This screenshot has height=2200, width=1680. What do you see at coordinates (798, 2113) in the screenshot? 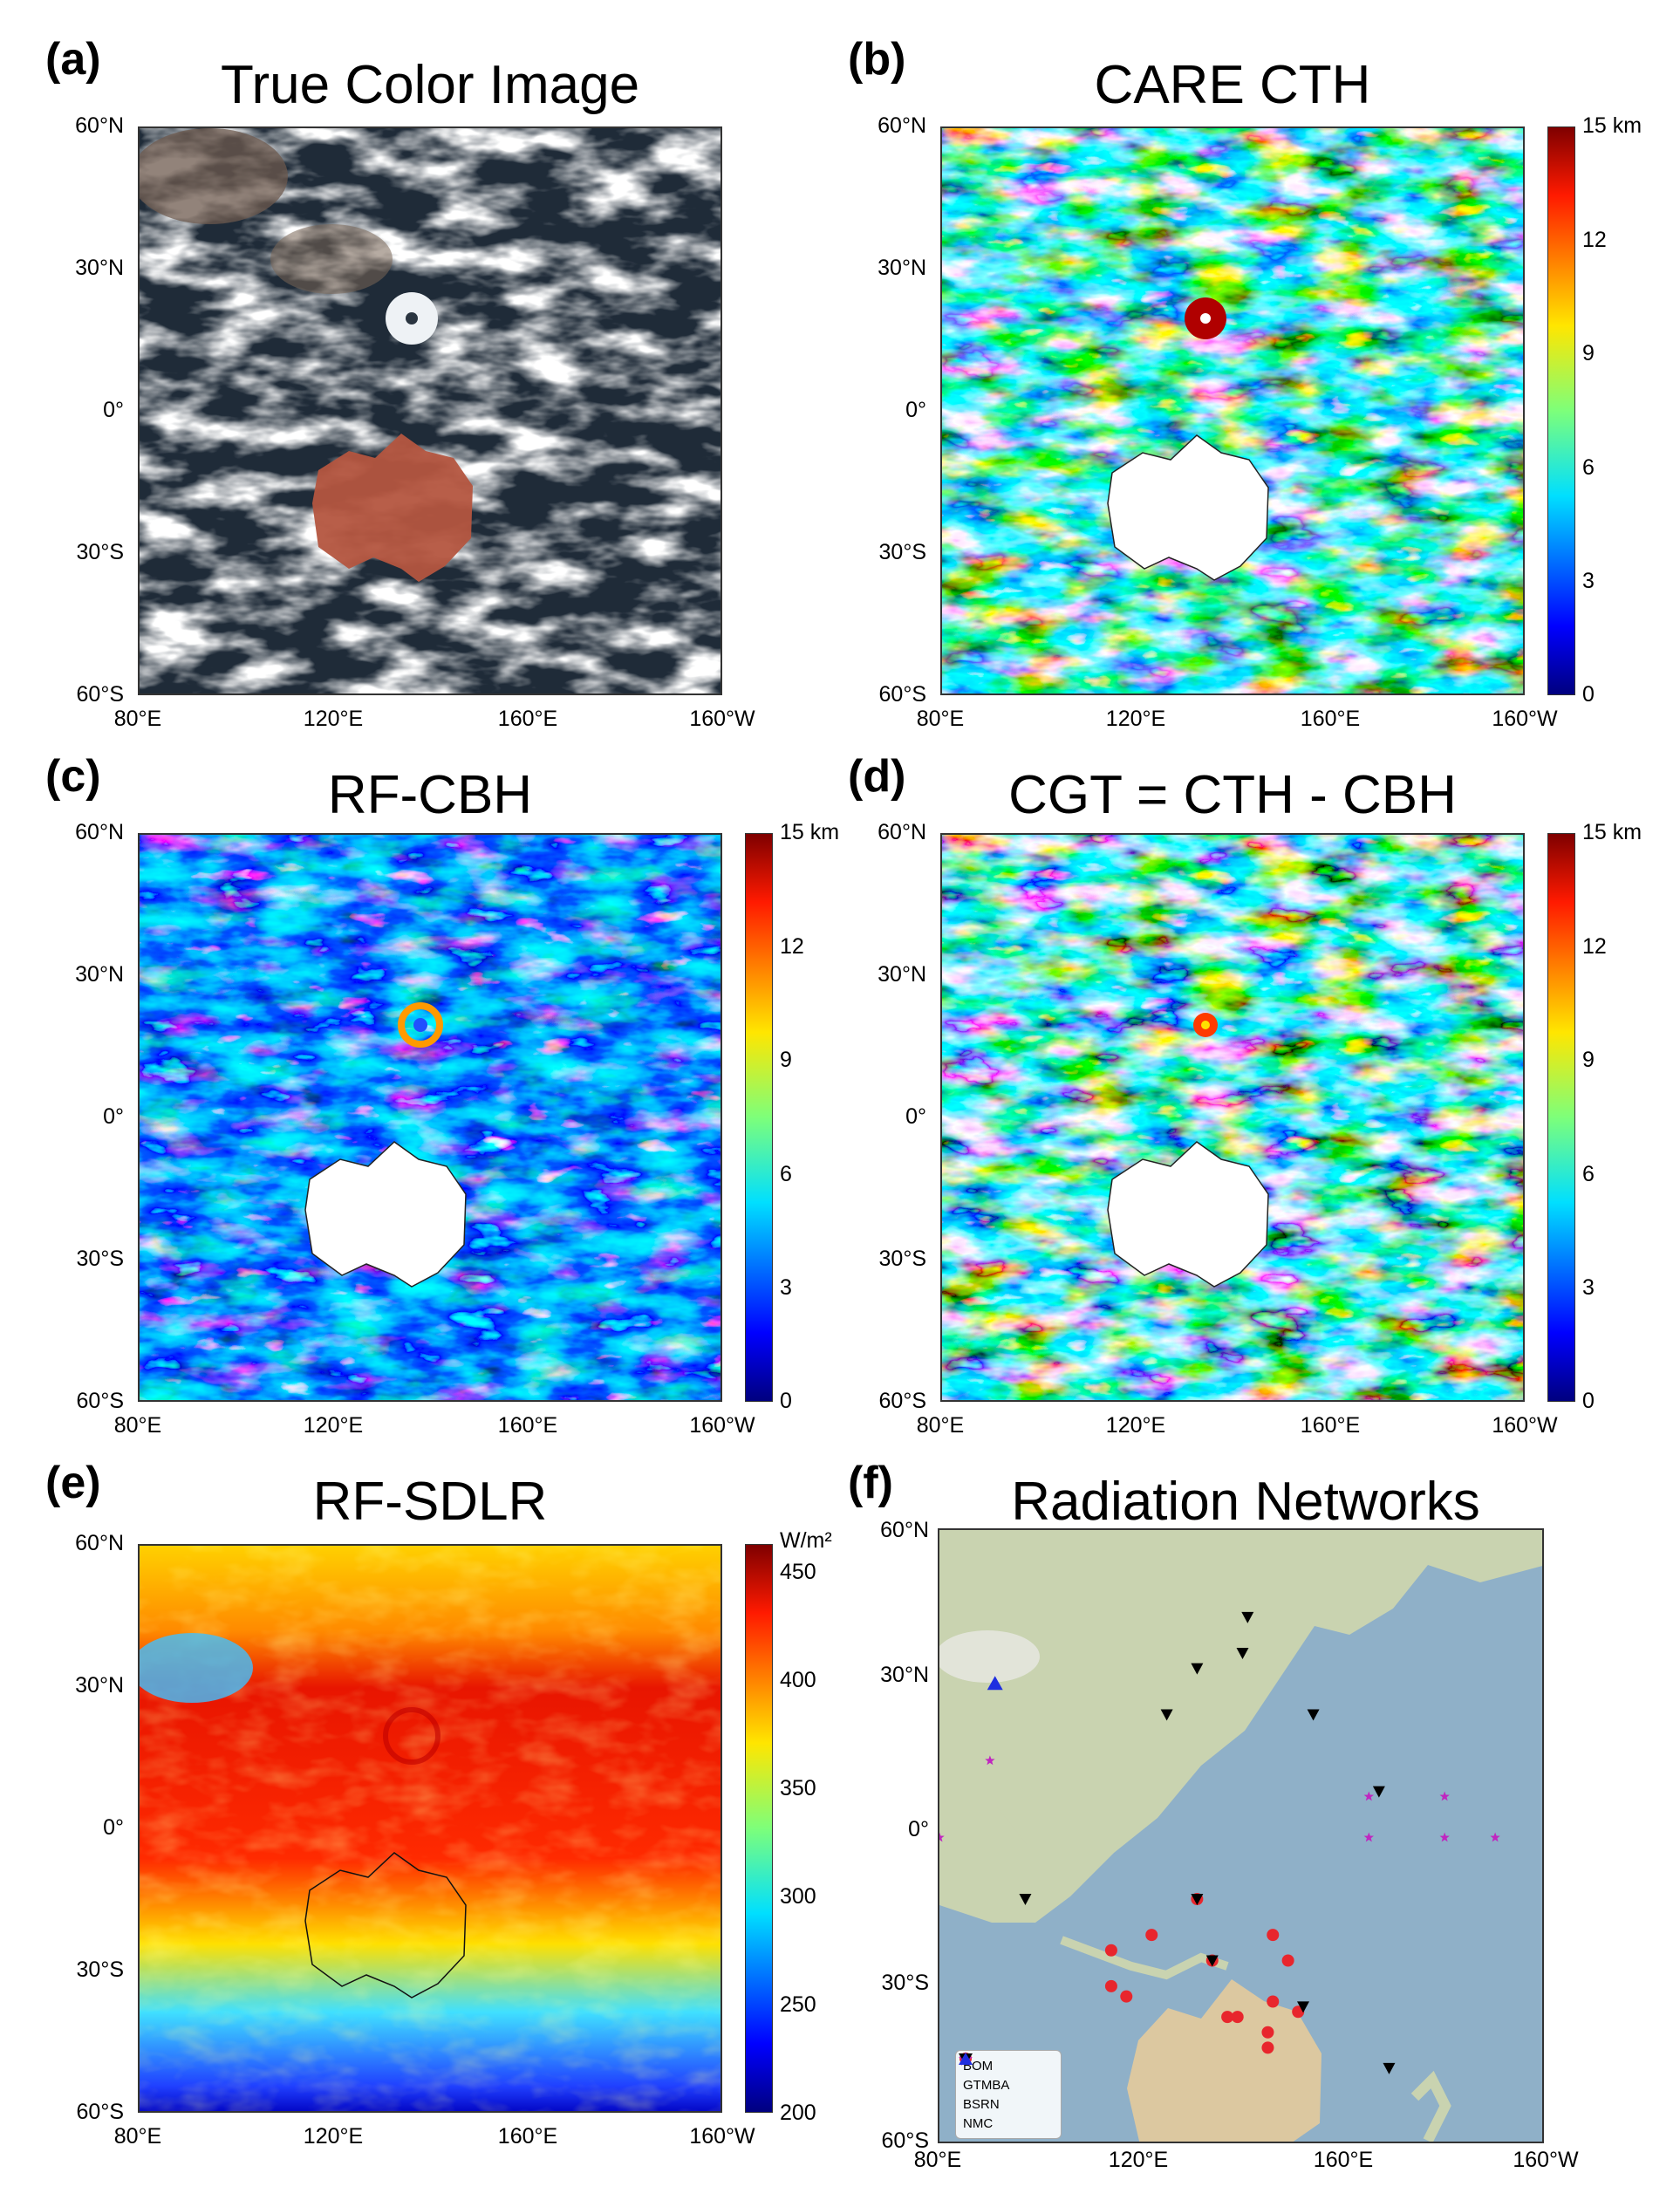
I see `colorbar-tick: 200` at bounding box center [798, 2113].